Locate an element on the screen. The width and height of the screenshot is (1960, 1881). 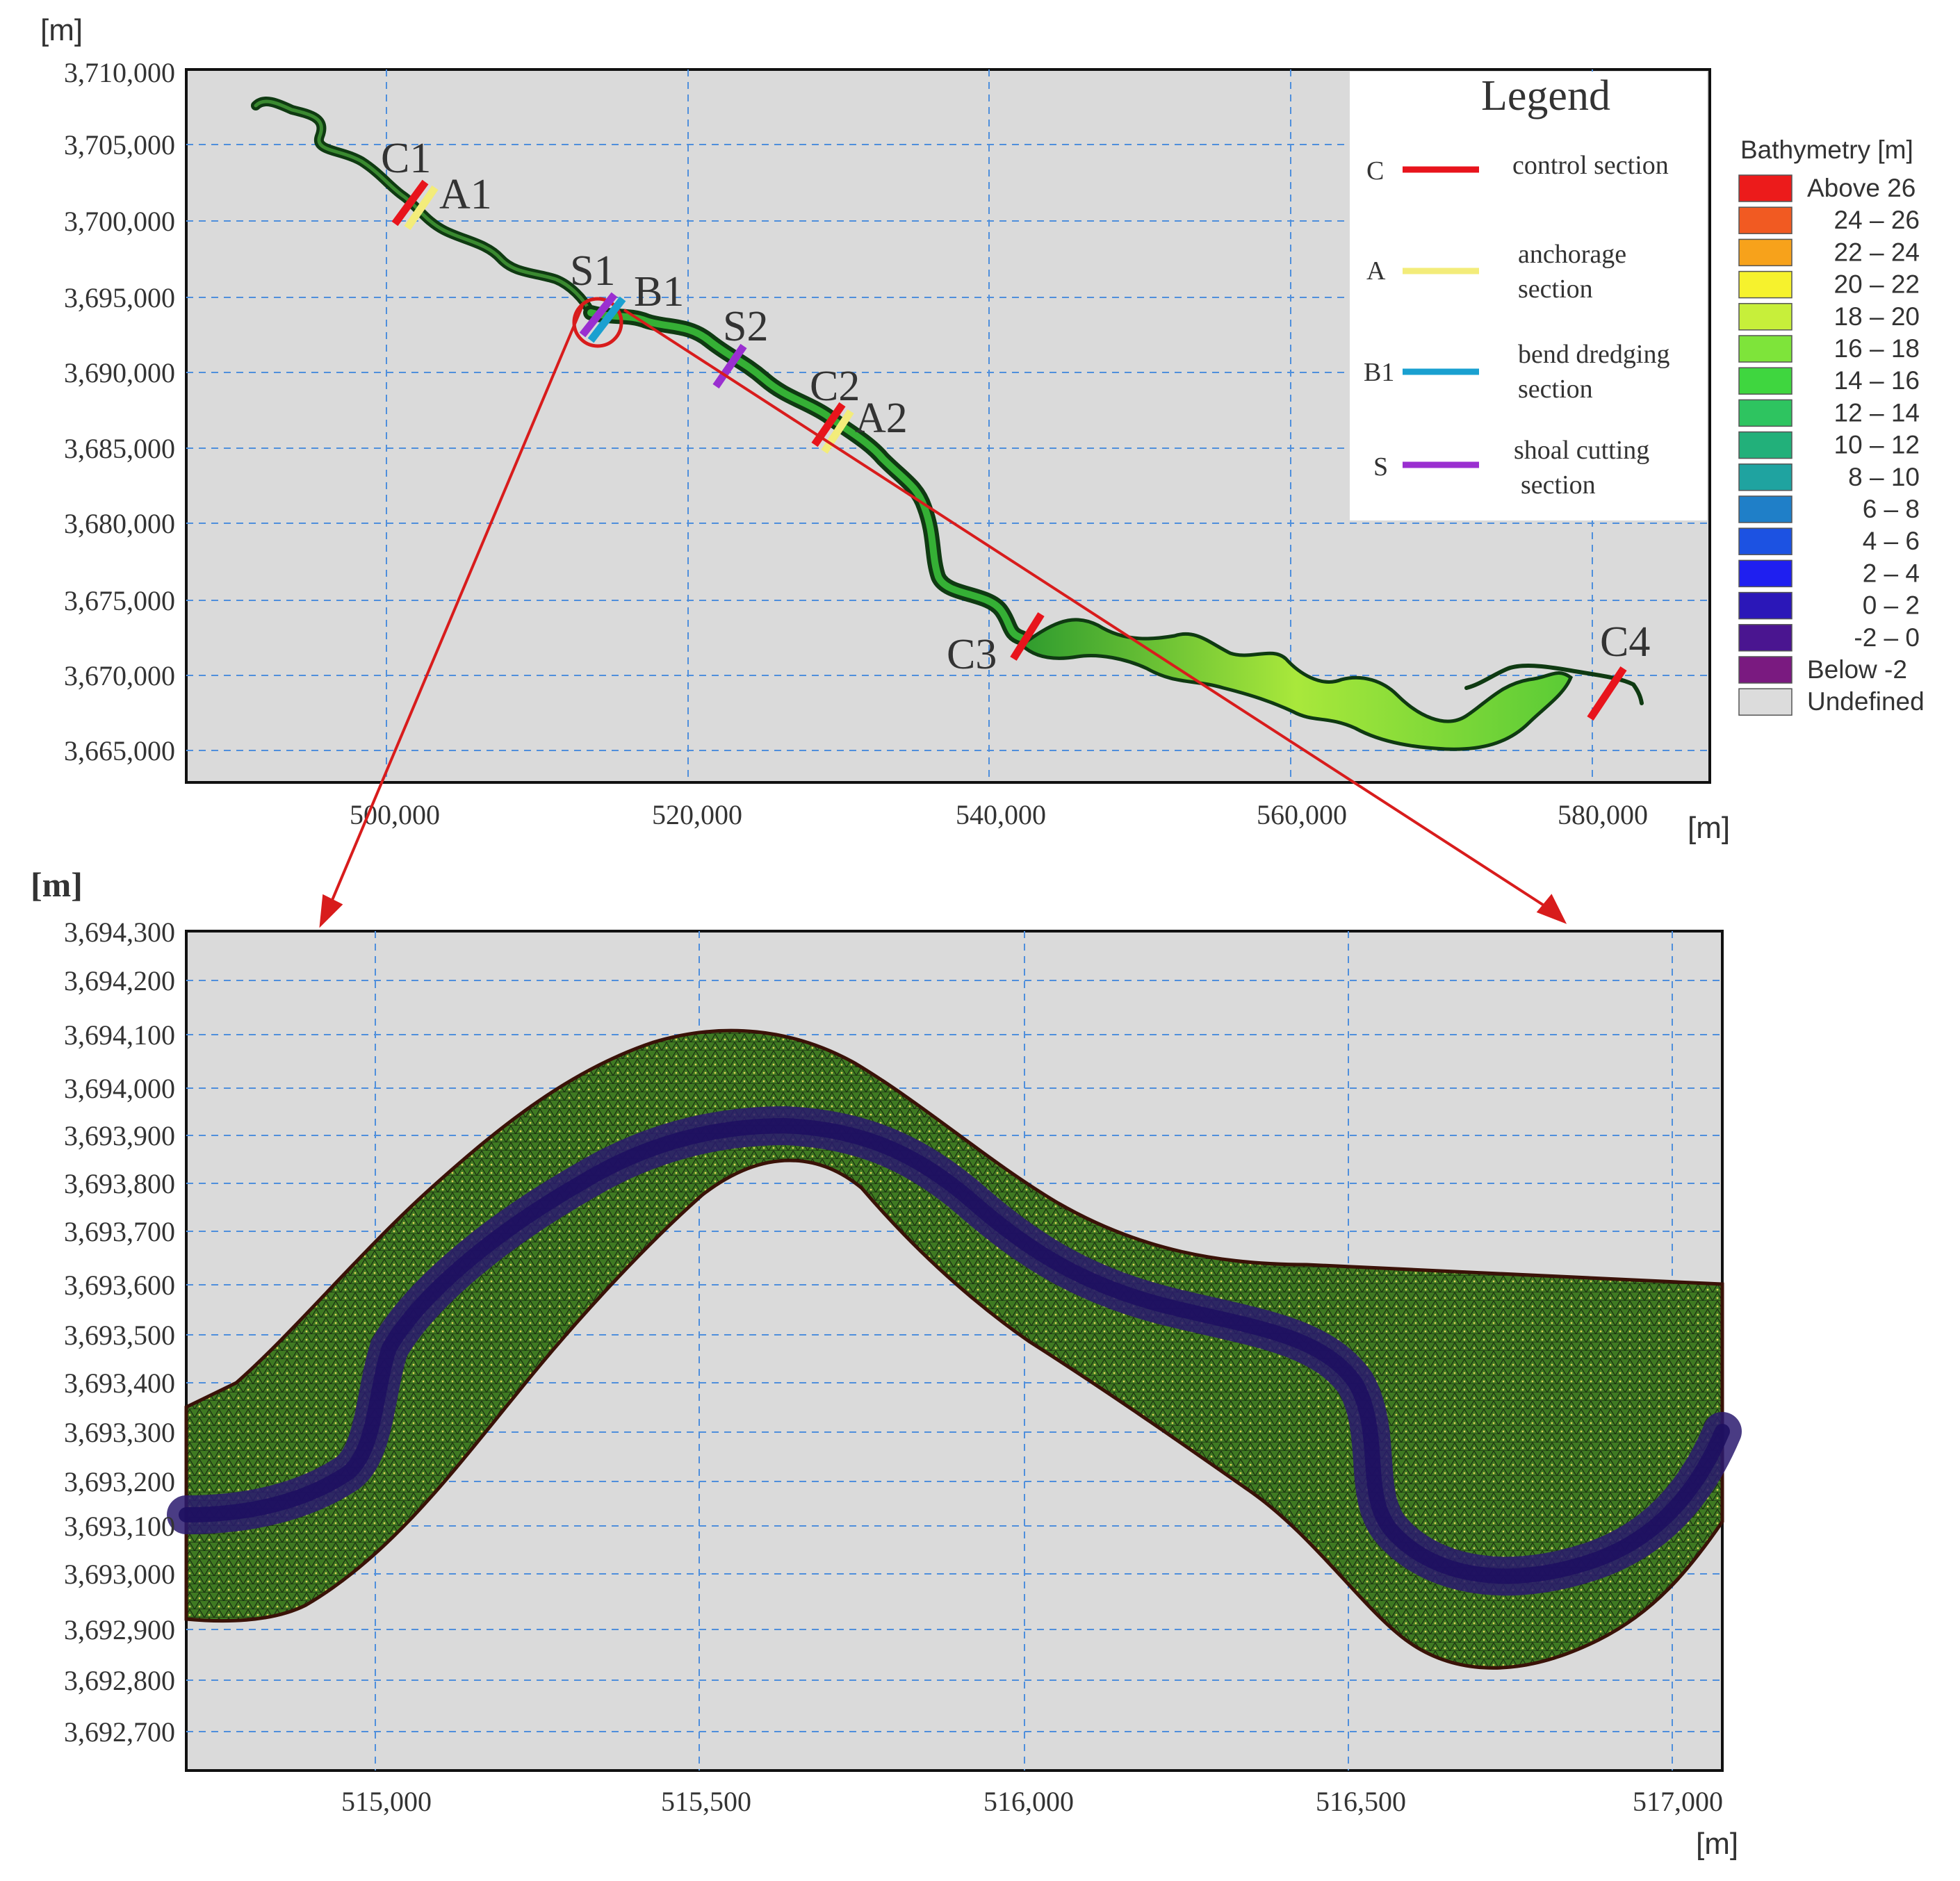
bathymetry-label: 16 – 18 is located at coordinates (1877, 348).